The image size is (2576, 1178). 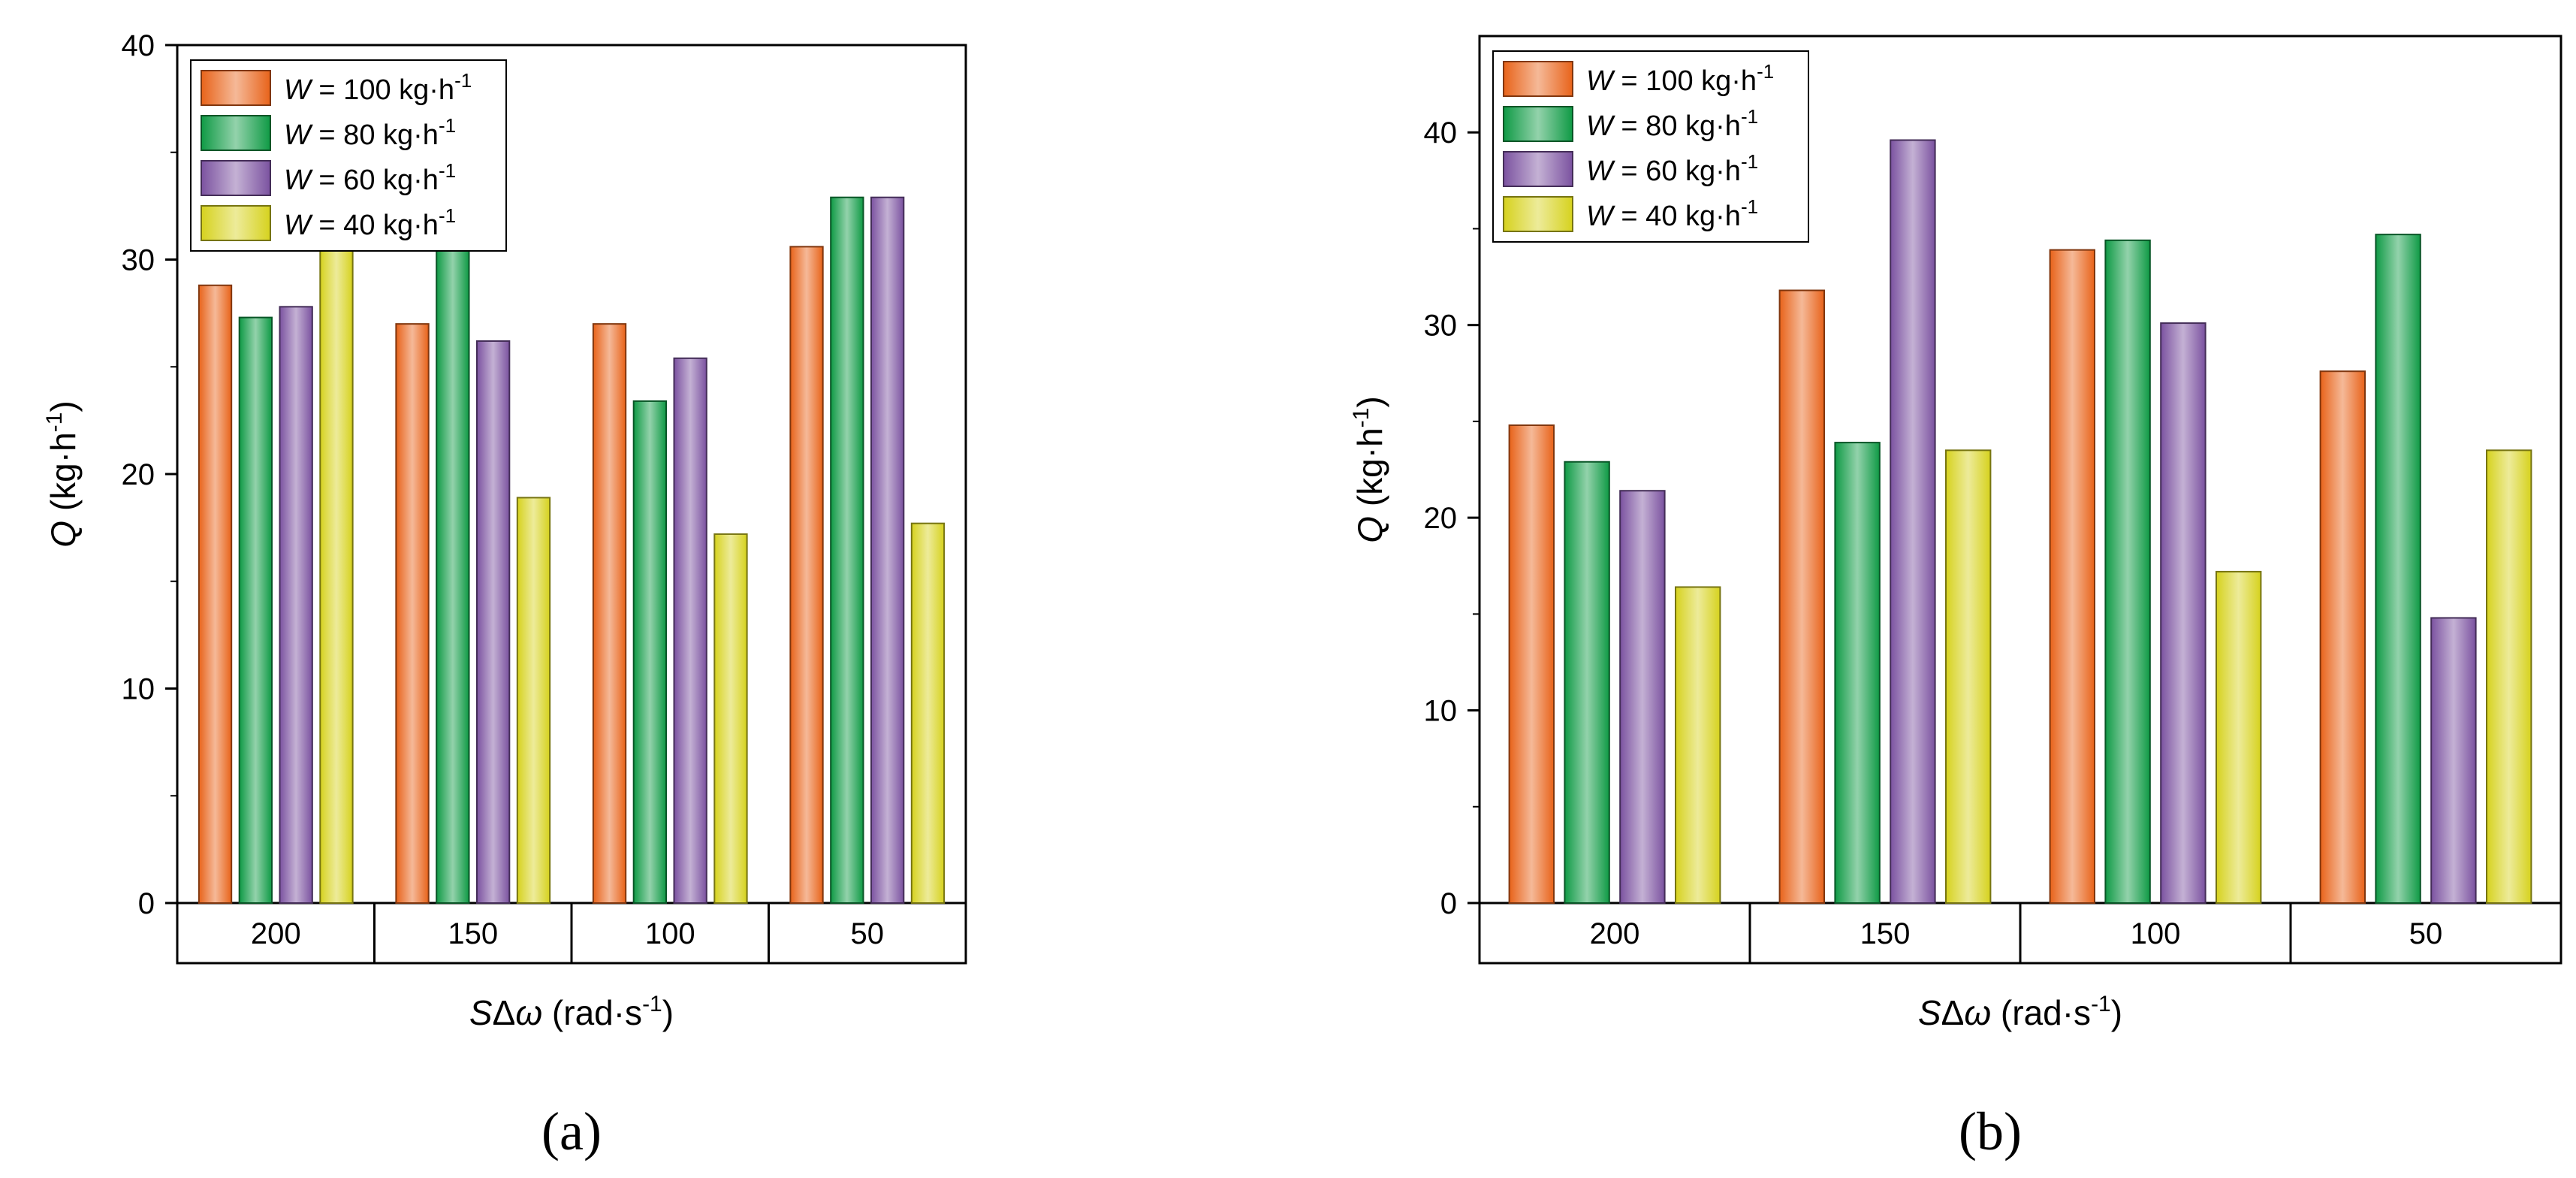 What do you see at coordinates (138, 260) in the screenshot?
I see `y-tick-label: 30` at bounding box center [138, 260].